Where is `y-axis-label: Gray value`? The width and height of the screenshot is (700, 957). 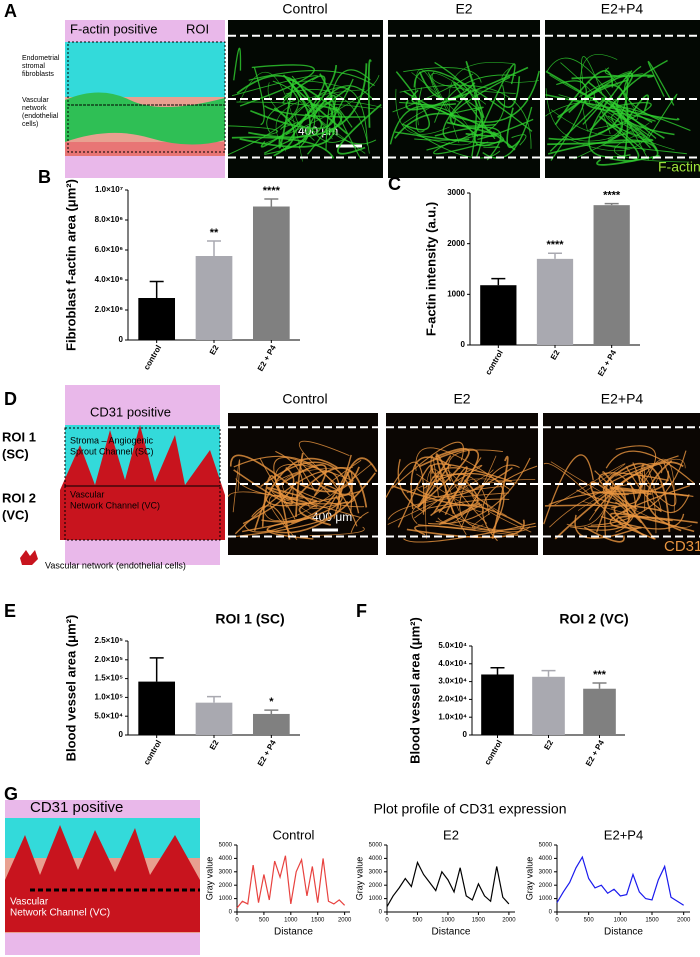 y-axis-label: Gray value is located at coordinates (359, 879).